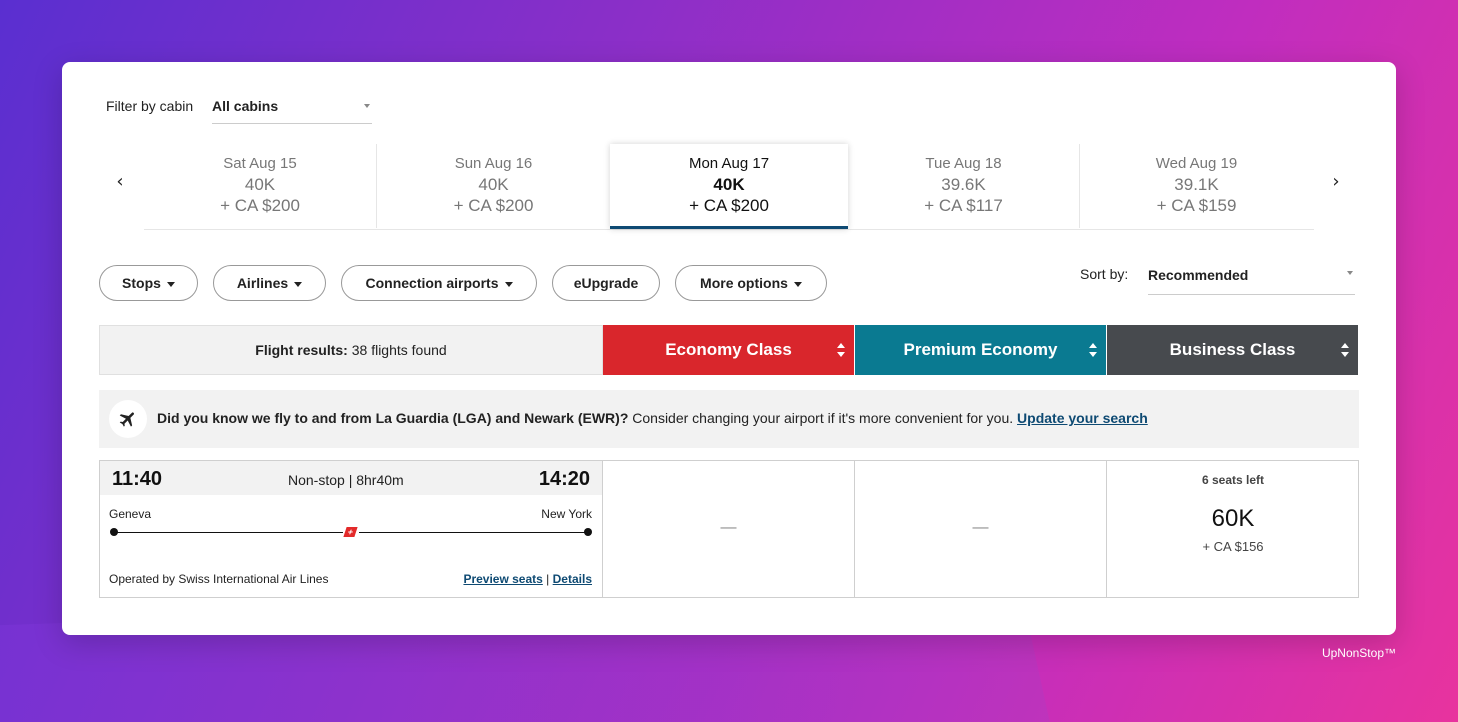 The image size is (1458, 722). I want to click on chevron-left-icon: ‹, so click(120, 181).